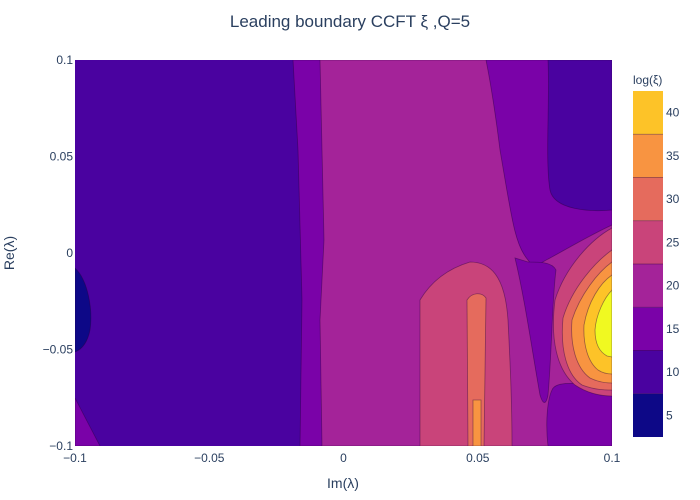 This screenshot has height=500, width=700. I want to click on contour-band-15-corner, so click(88, 421).